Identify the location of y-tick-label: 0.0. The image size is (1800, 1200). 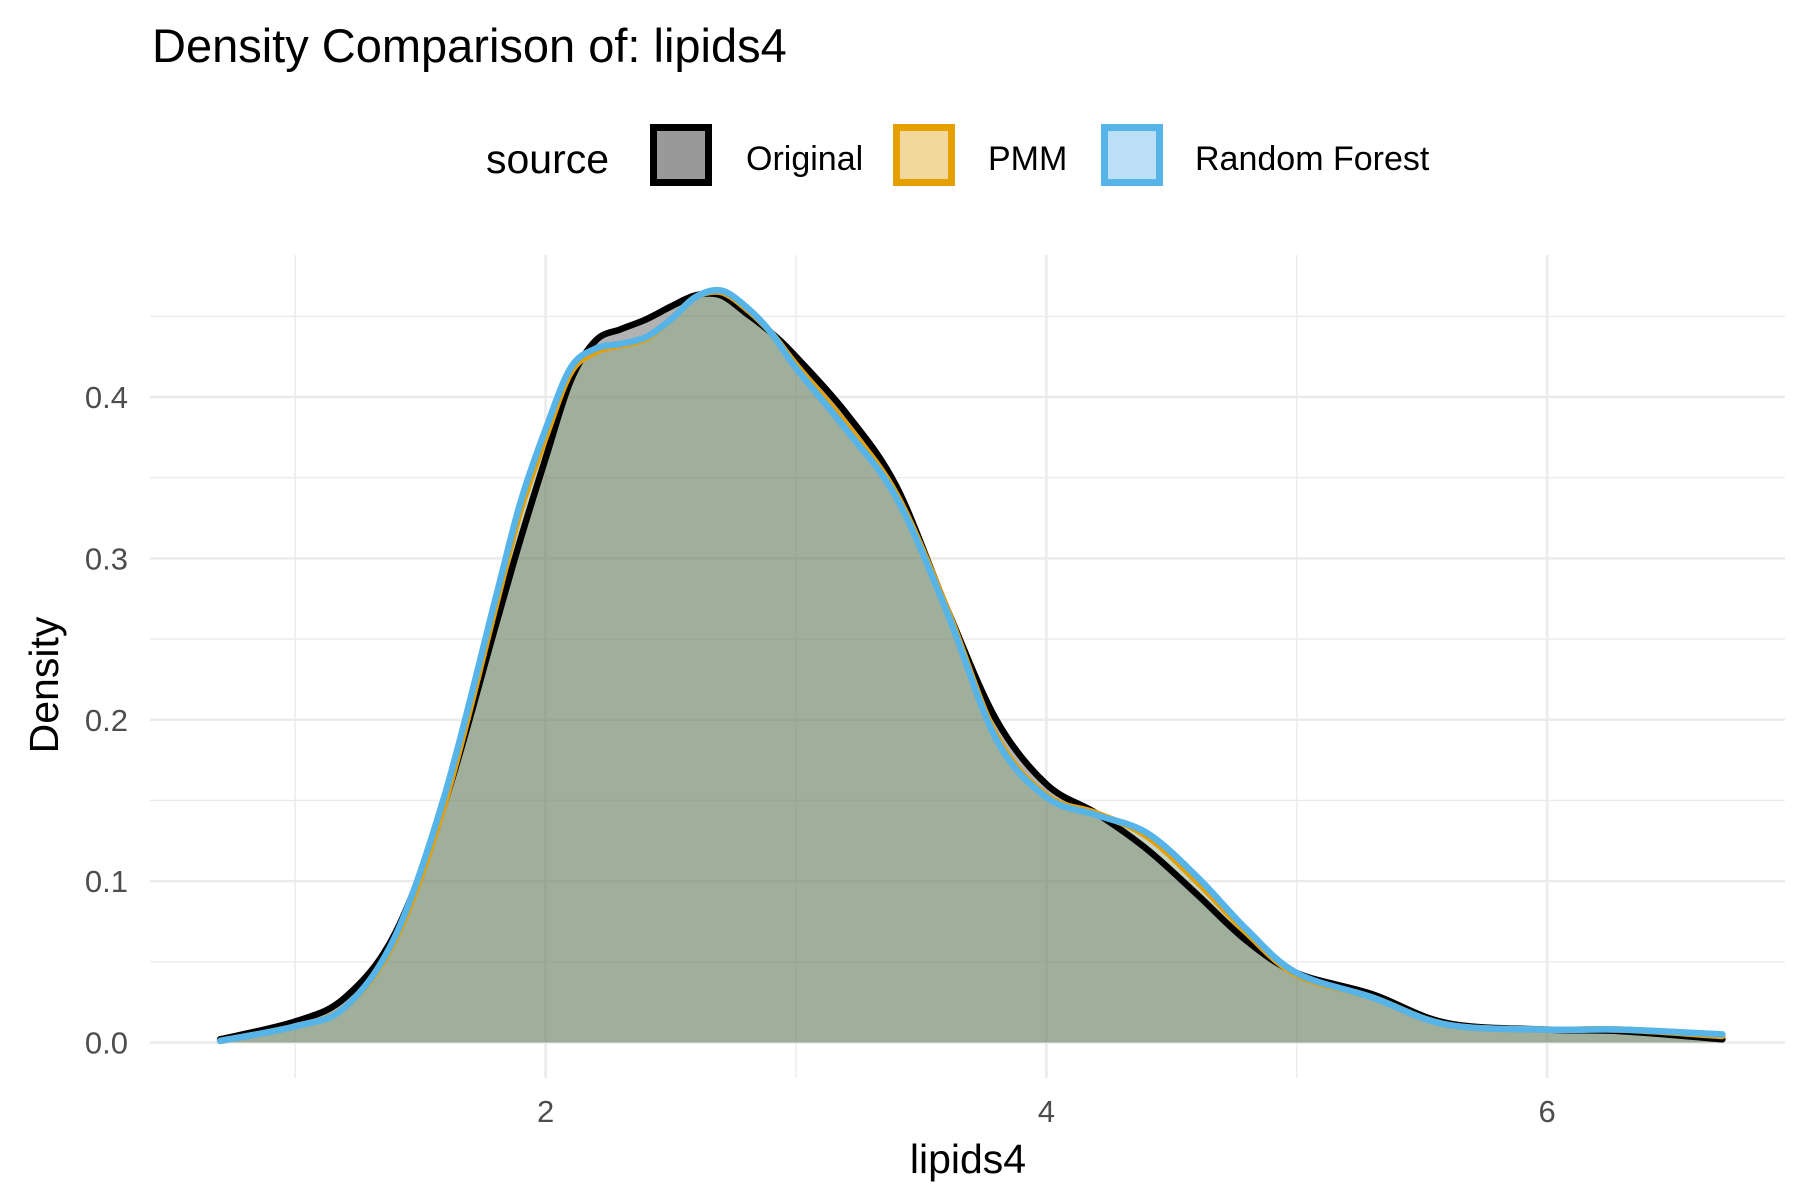
(106, 1042).